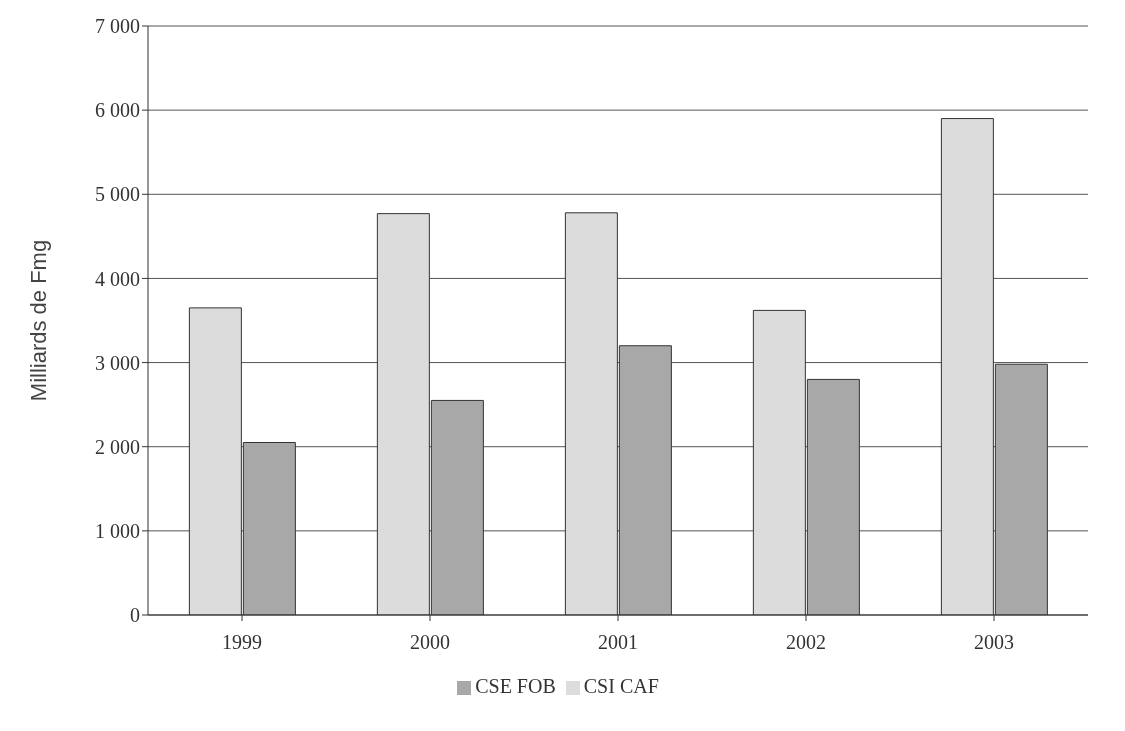  Describe the element at coordinates (618, 642) in the screenshot. I see `x-tick-label: 2001` at that location.